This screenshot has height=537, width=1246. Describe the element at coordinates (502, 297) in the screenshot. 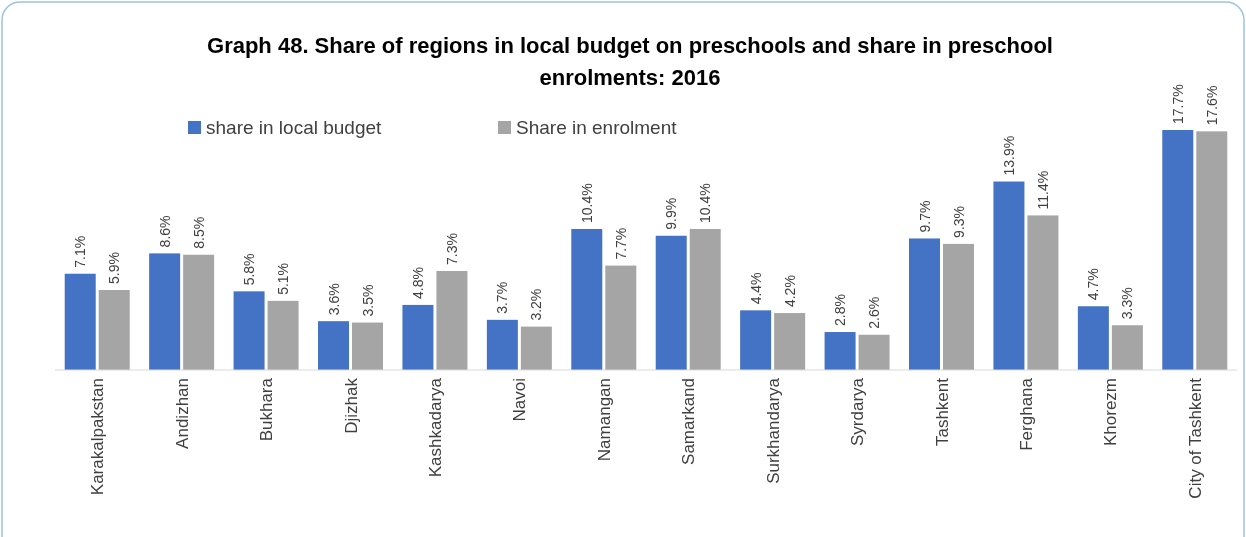

I see `data-label: 3.7%` at that location.